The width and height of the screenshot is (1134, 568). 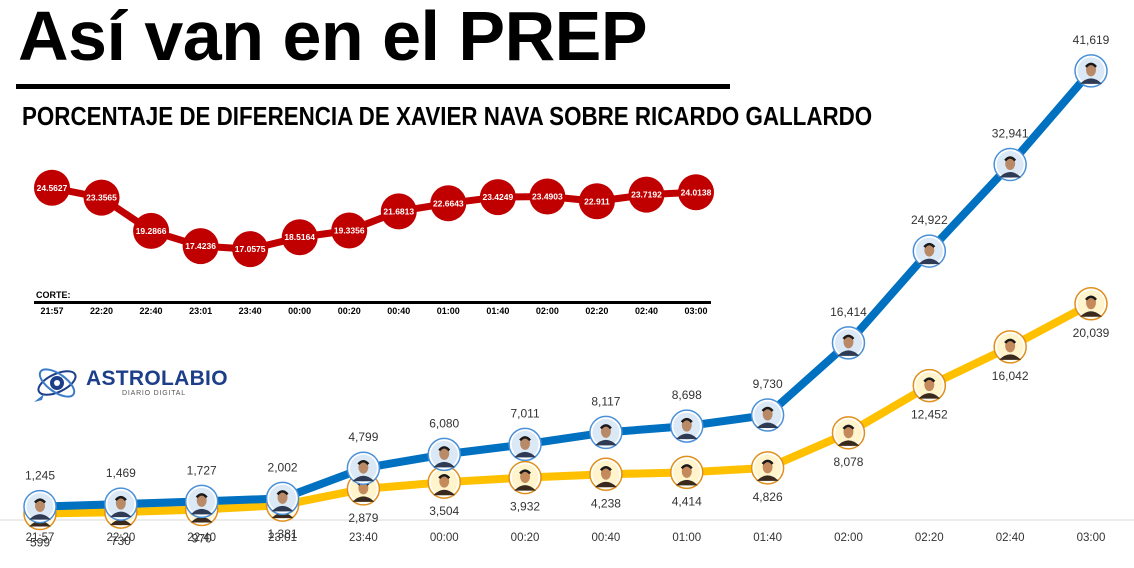 I want to click on brand-name: ASTROLABIO, so click(x=157, y=378).